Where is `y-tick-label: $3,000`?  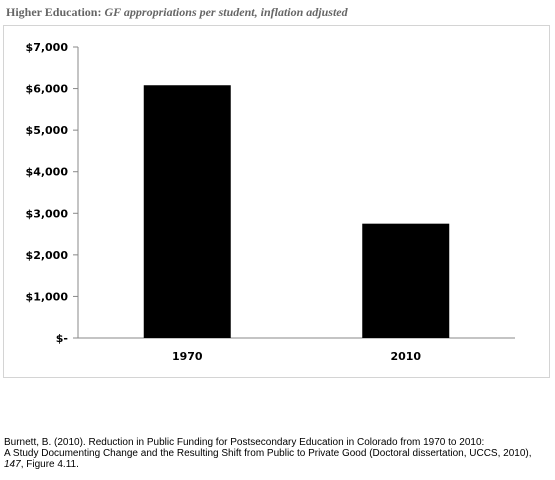 y-tick-label: $3,000 is located at coordinates (47, 213).